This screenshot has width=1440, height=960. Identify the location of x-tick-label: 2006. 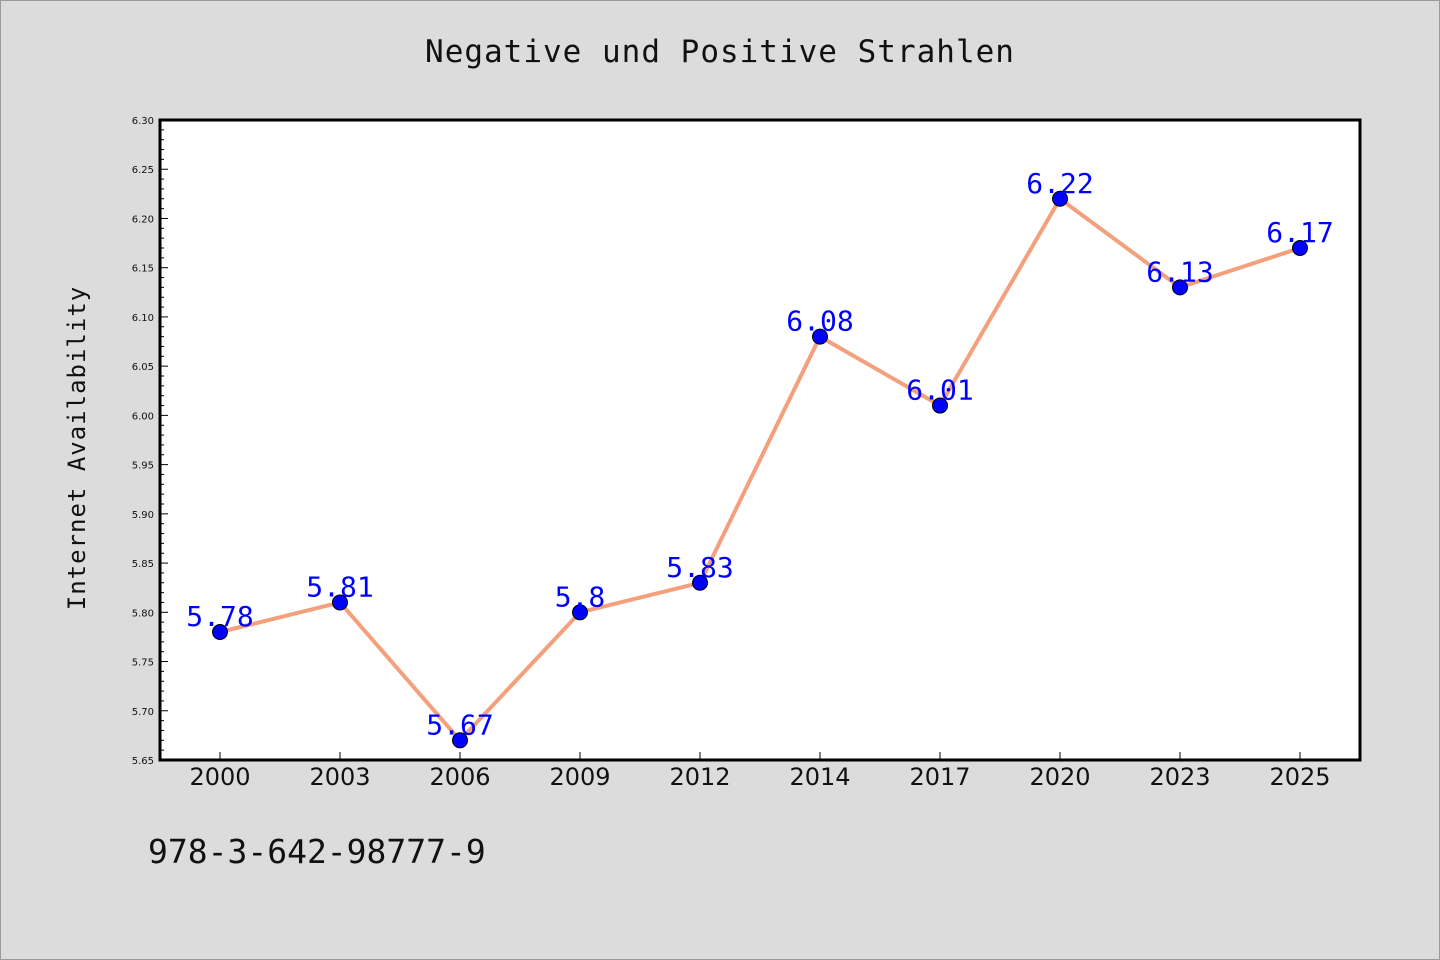
(459, 777).